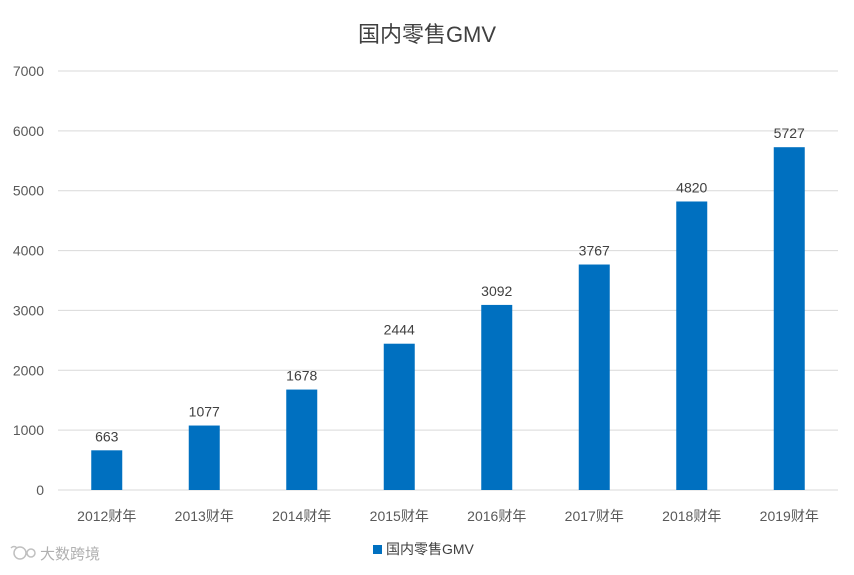 The height and width of the screenshot is (575, 854). Describe the element at coordinates (106, 516) in the screenshot. I see `x-tick-label: 2012财年` at that location.